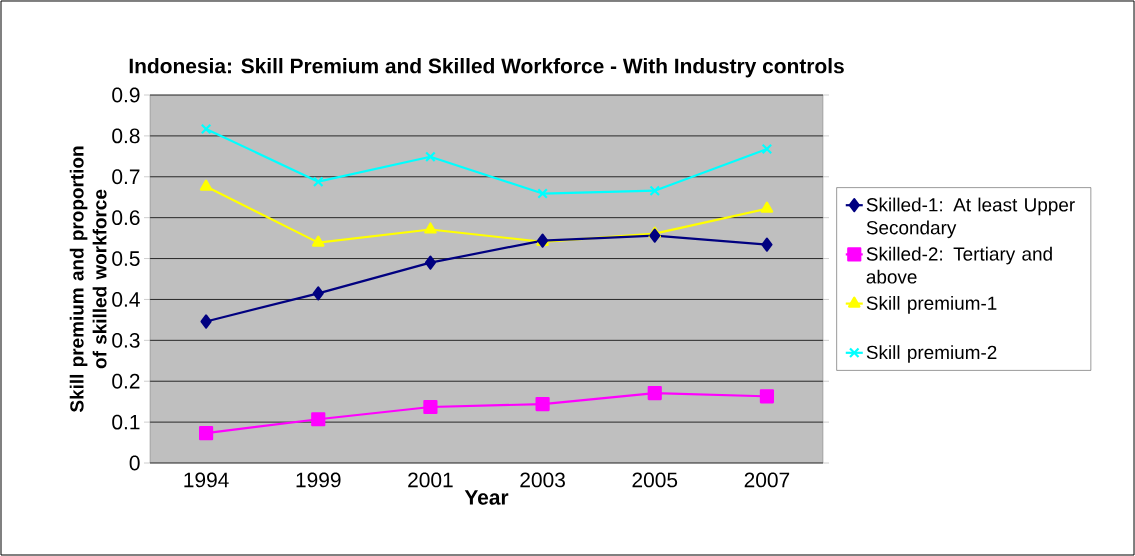 The height and width of the screenshot is (556, 1135). Describe the element at coordinates (318, 480) in the screenshot. I see `x-tick-label: 1999` at that location.